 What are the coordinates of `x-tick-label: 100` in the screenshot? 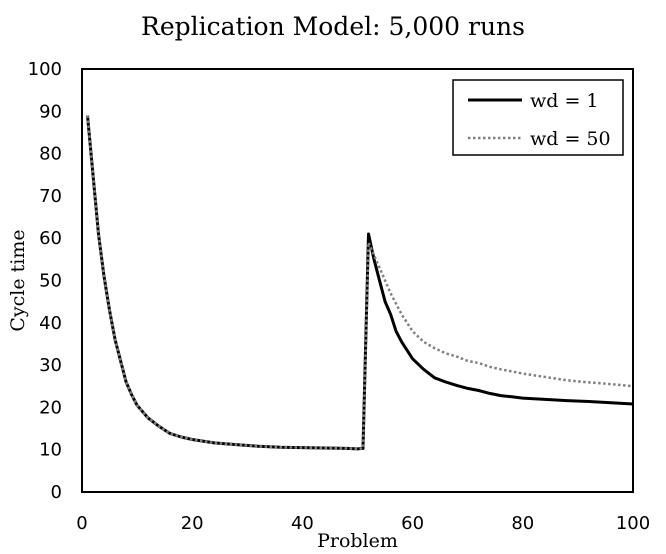 It's located at (633, 523).